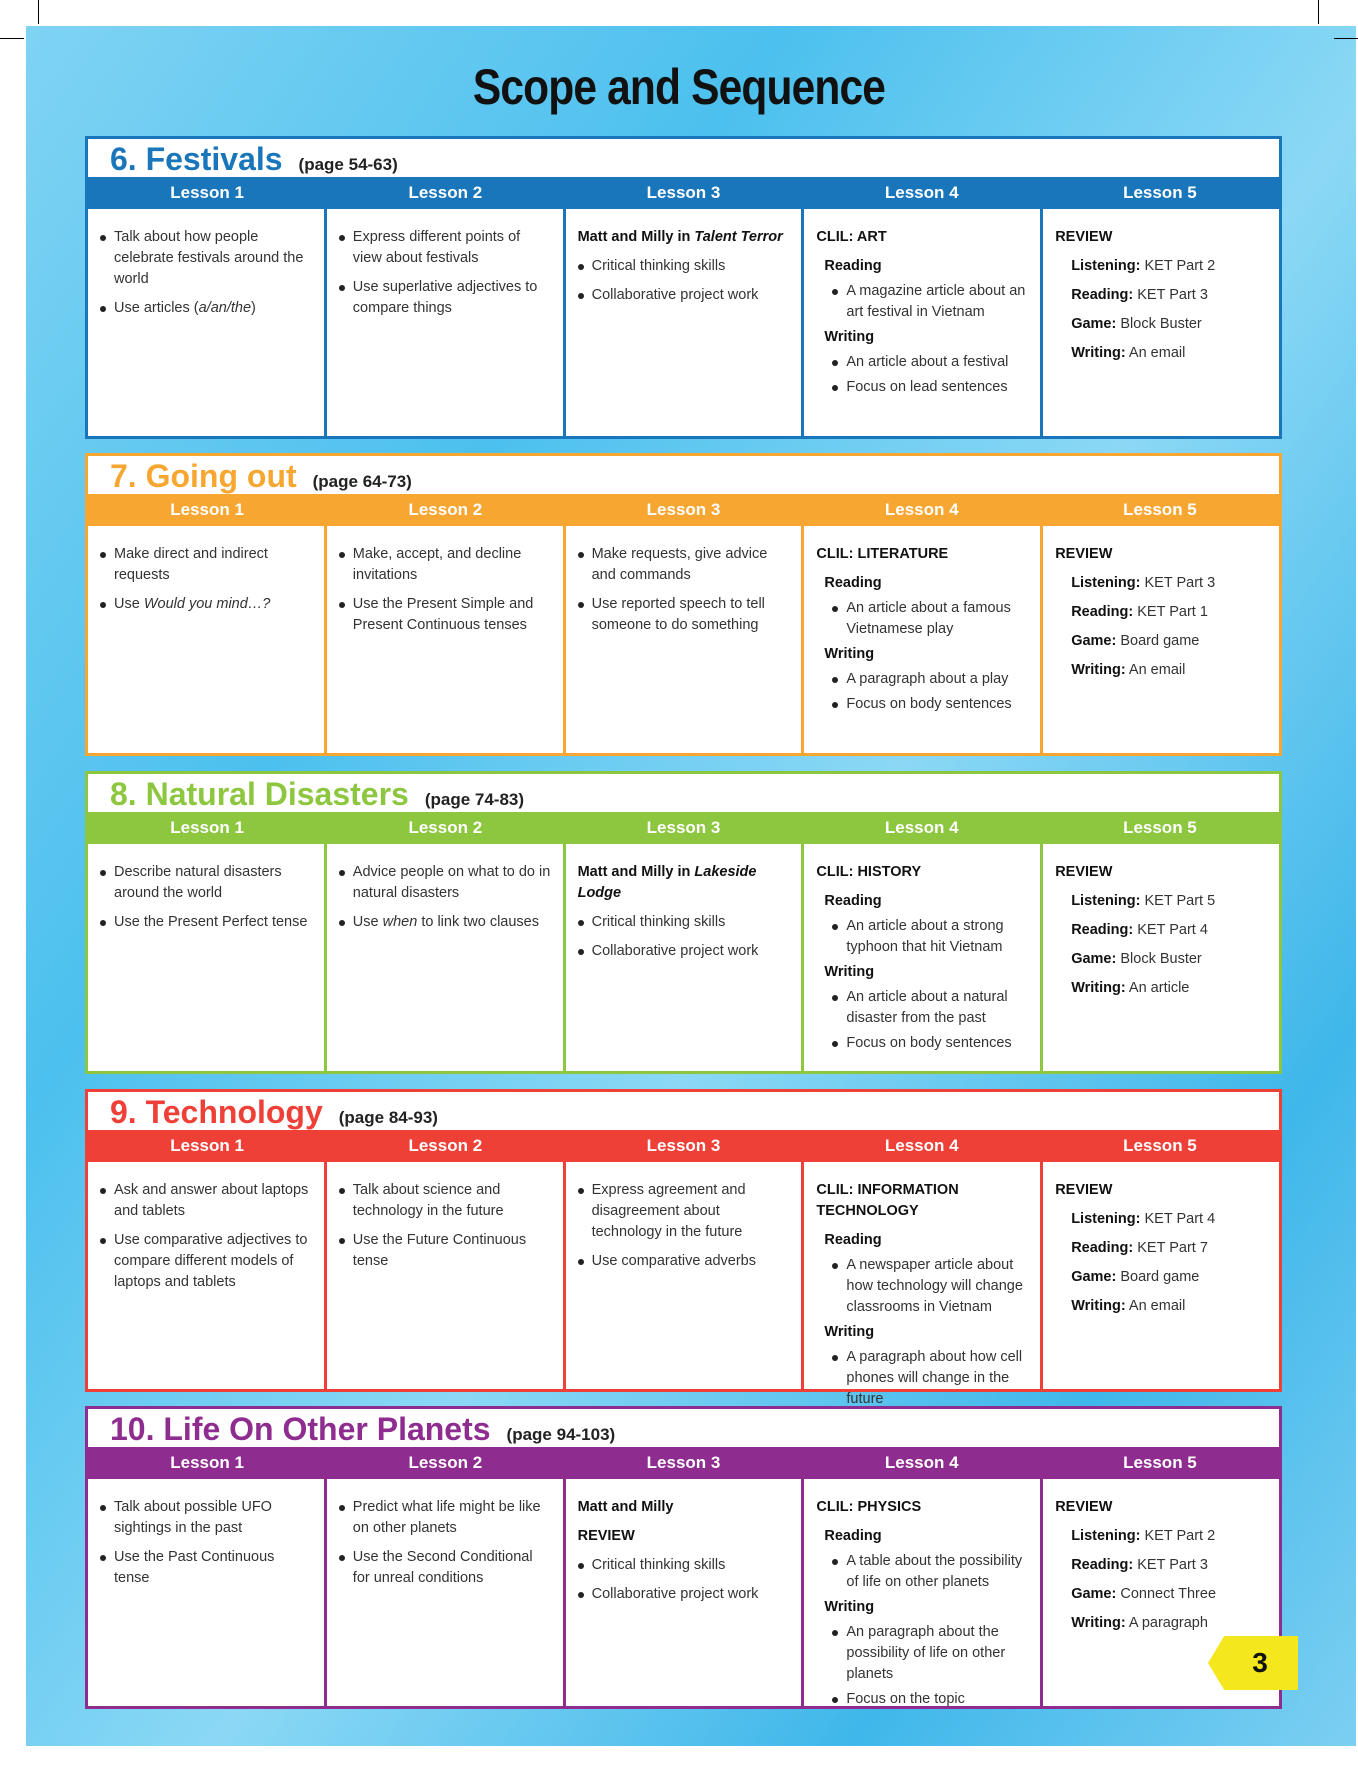  I want to click on bullet-item: Use when to link two clauses, so click(445, 922).